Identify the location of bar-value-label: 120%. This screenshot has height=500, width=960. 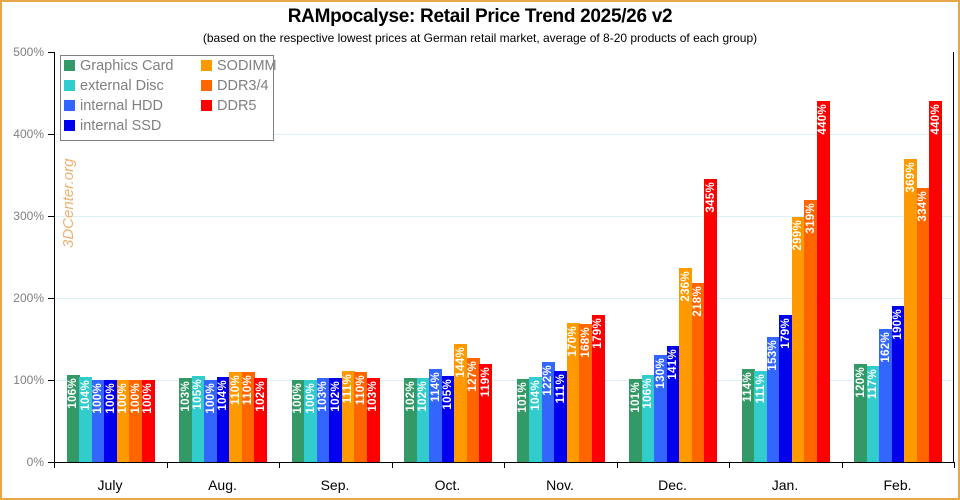
(860, 382).